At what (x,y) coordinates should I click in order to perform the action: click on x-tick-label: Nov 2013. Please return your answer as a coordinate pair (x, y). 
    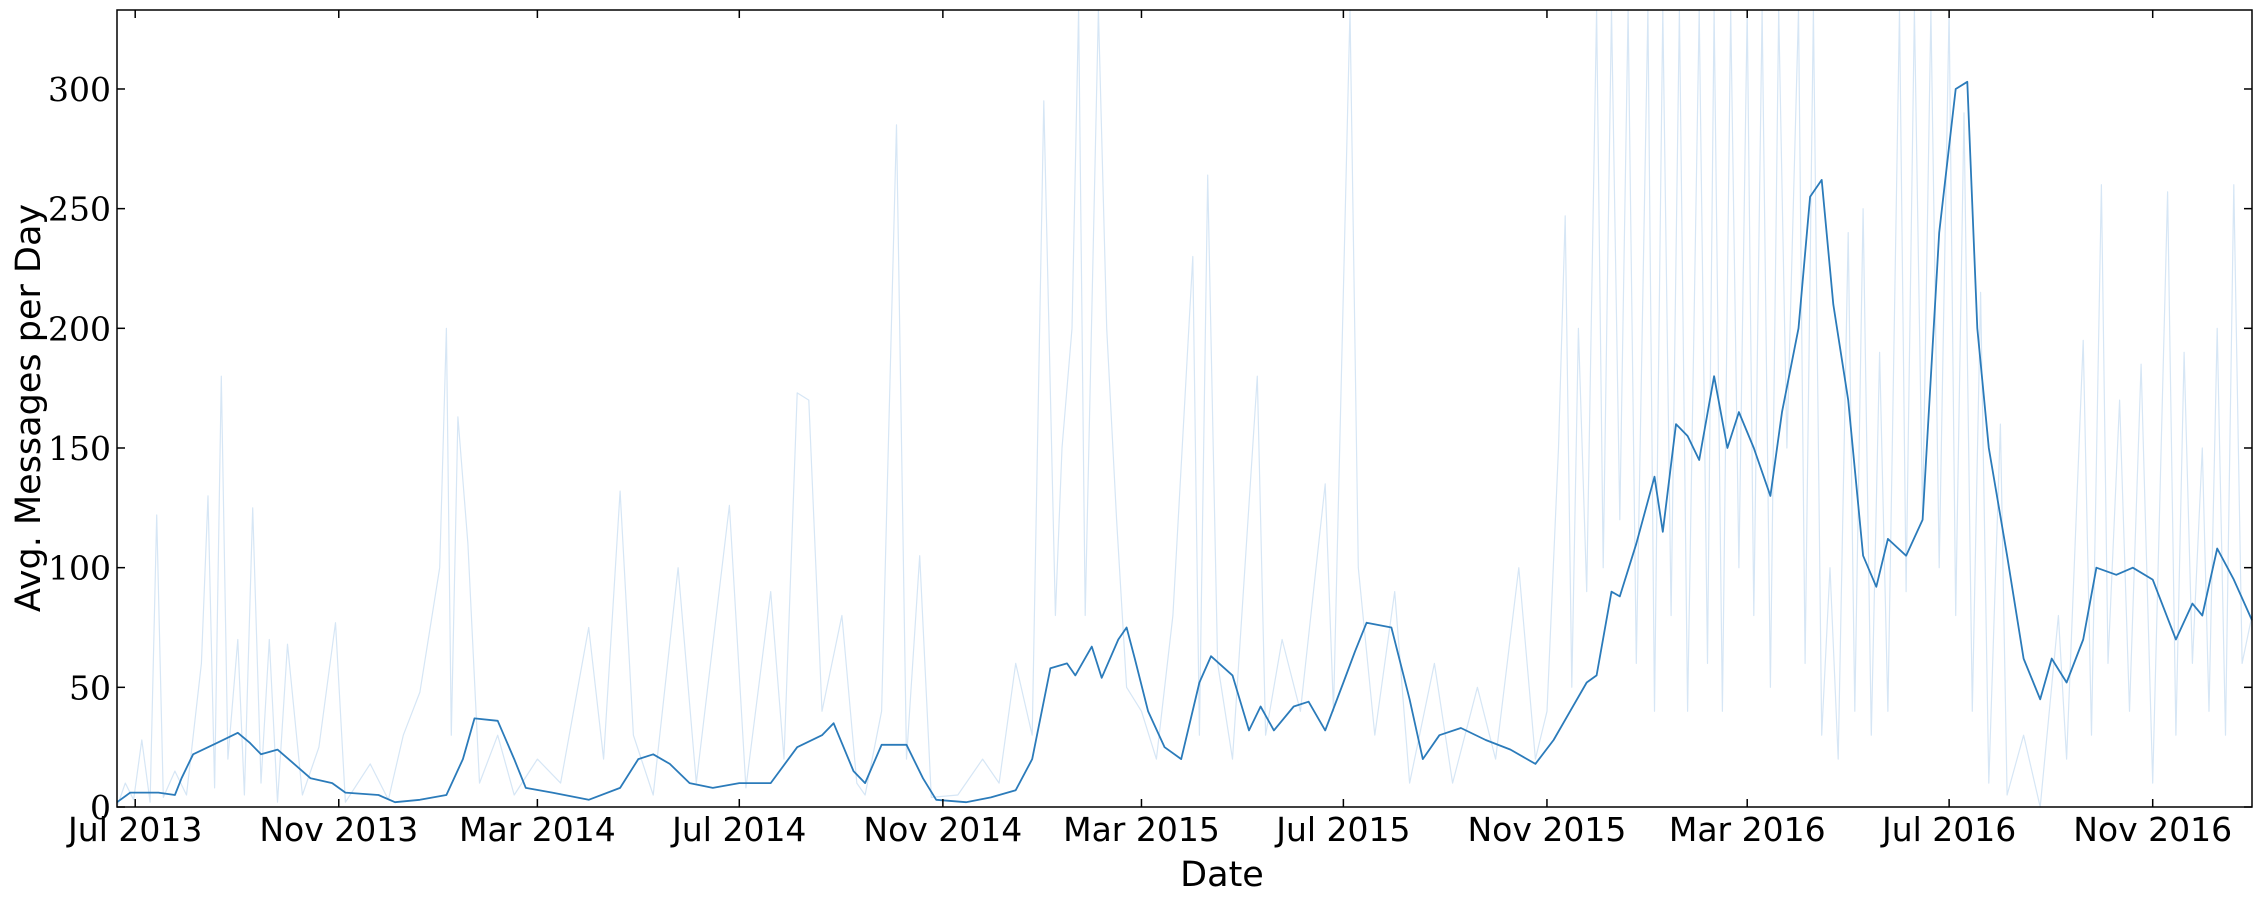
    Looking at the image, I should click on (338, 829).